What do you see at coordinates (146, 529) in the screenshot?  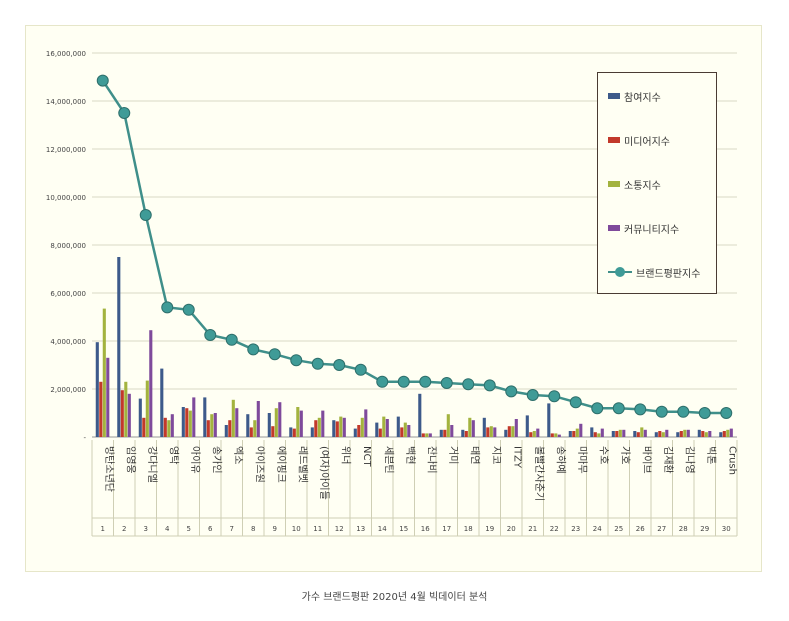 I see `rank-label: 3` at bounding box center [146, 529].